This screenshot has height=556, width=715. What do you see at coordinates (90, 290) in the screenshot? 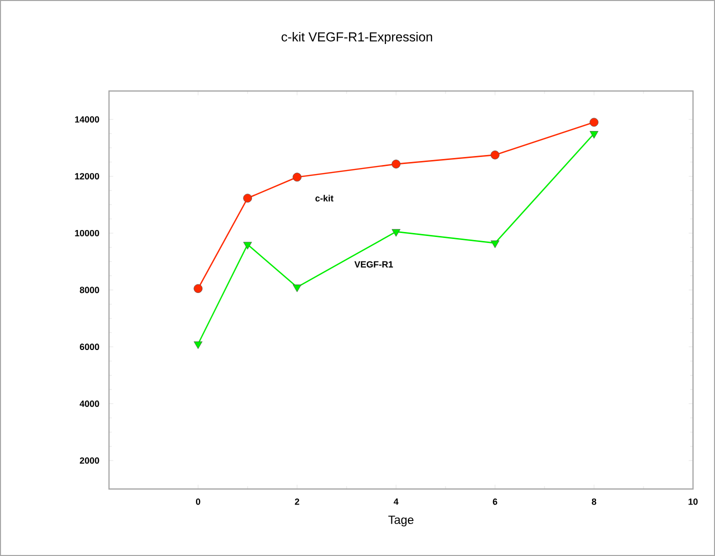
I see `y-tick-label: 8000` at bounding box center [90, 290].